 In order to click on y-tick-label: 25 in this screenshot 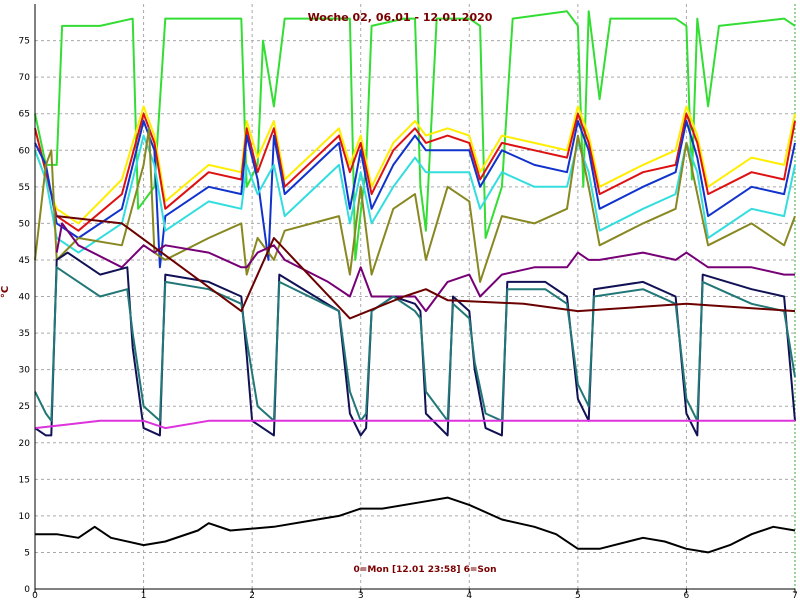, I will do `click(24, 407)`.